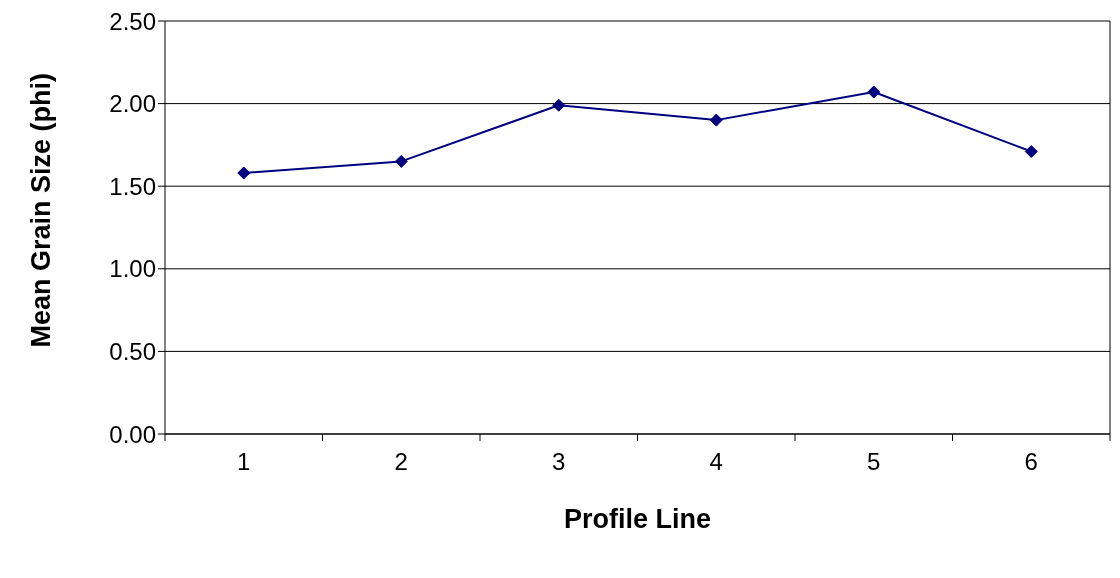  What do you see at coordinates (132, 269) in the screenshot?
I see `y-tick-label: 1.00` at bounding box center [132, 269].